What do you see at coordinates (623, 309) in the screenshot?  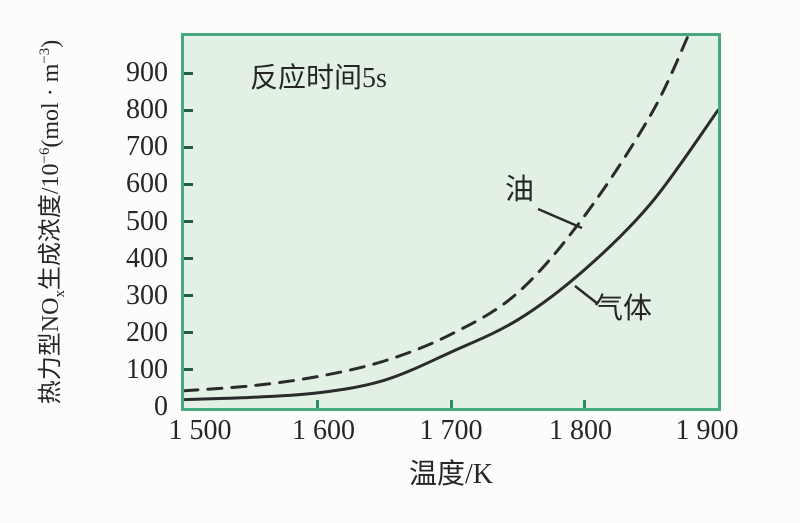 I see `gas-series-label: 气体` at bounding box center [623, 309].